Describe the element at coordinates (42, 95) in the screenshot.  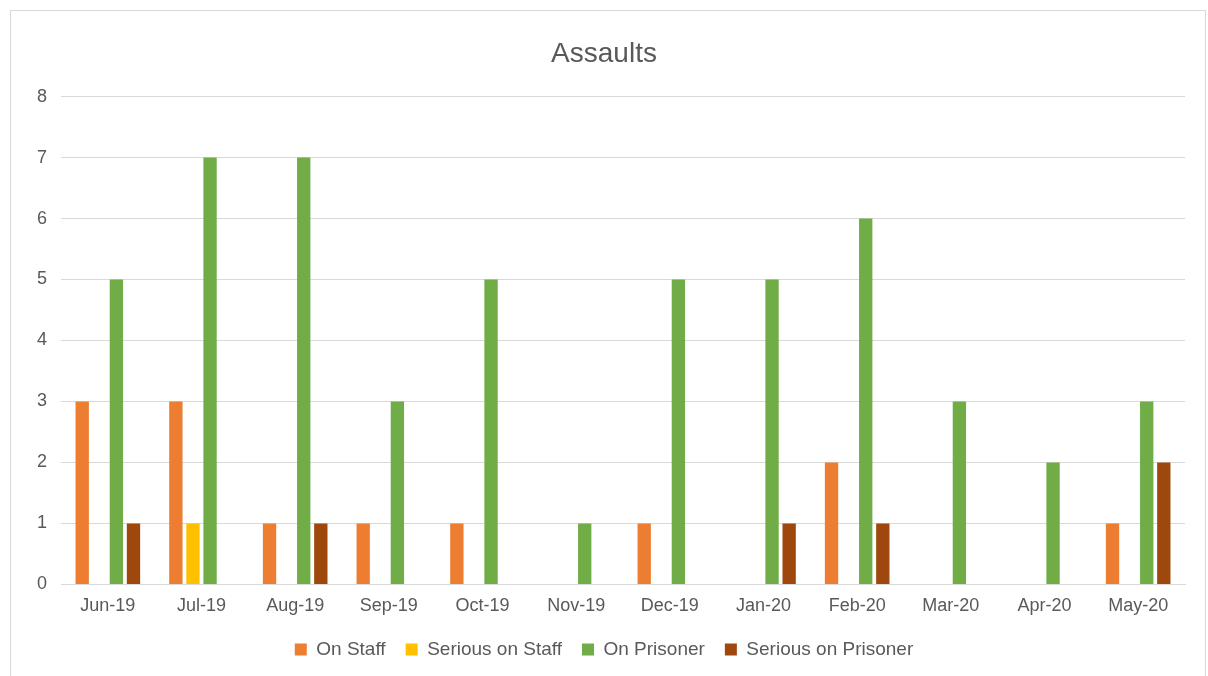
I see `y-tick-label: 8` at that location.